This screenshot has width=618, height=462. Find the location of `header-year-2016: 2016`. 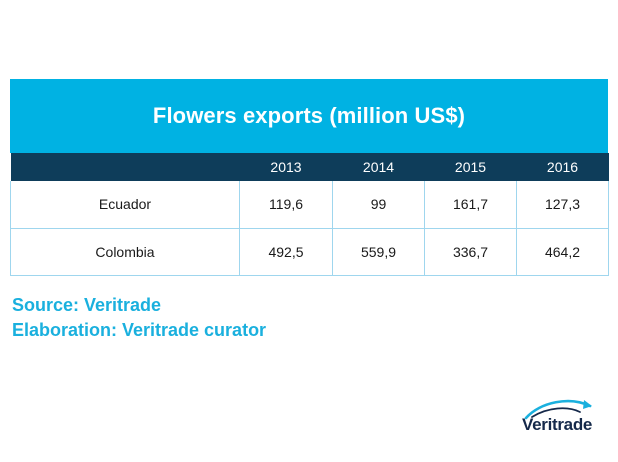

header-year-2016: 2016 is located at coordinates (562, 167).